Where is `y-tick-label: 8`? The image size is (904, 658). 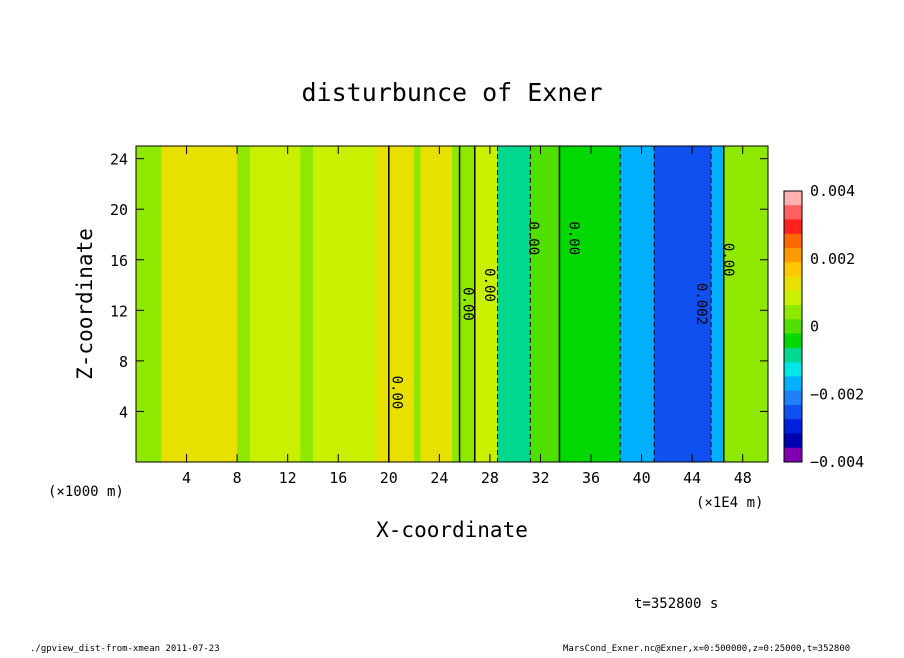 y-tick-label: 8 is located at coordinates (123, 362).